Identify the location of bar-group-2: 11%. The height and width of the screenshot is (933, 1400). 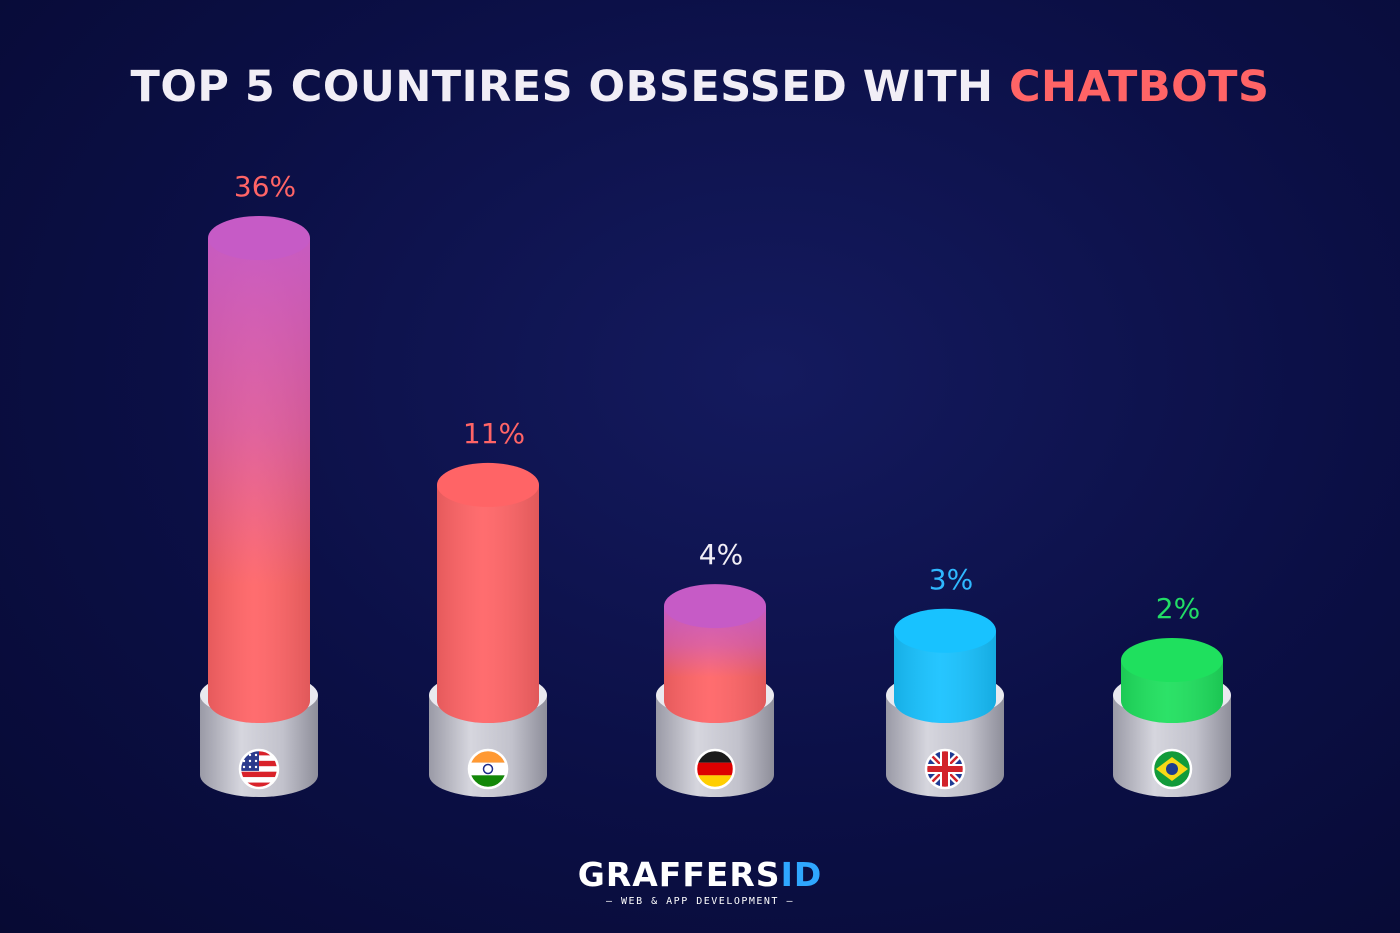
(488, 607).